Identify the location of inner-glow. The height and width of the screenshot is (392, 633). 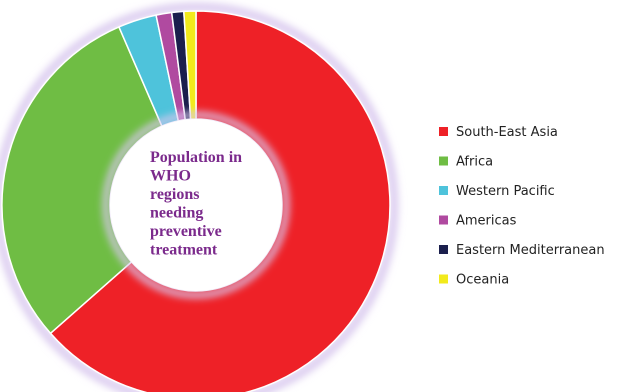
(196, 205).